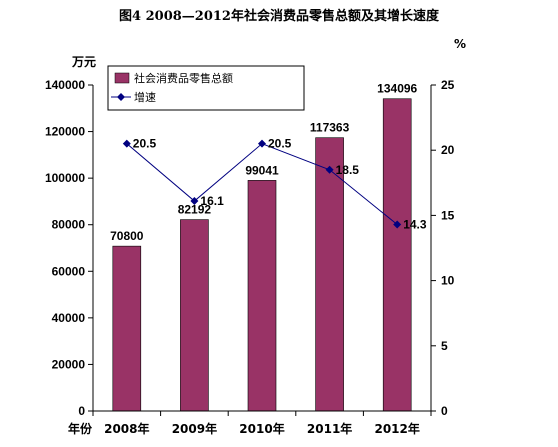 Image resolution: width=558 pixels, height=447 pixels. I want to click on legend-bar-swatch, so click(122, 78).